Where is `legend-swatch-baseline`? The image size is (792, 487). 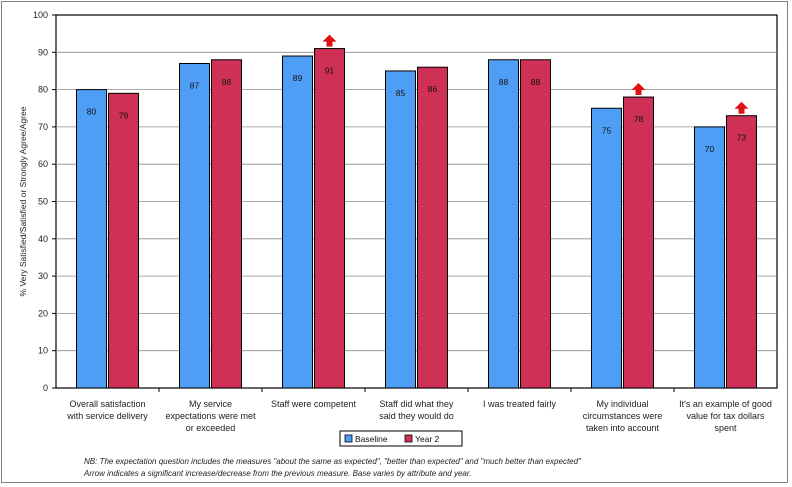
legend-swatch-baseline is located at coordinates (348, 438).